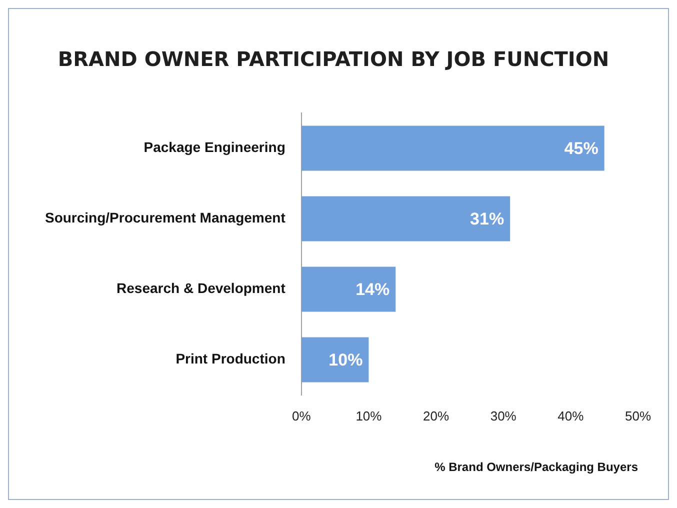 The image size is (677, 508). What do you see at coordinates (231, 358) in the screenshot?
I see `y-tick-label: Print Production` at bounding box center [231, 358].